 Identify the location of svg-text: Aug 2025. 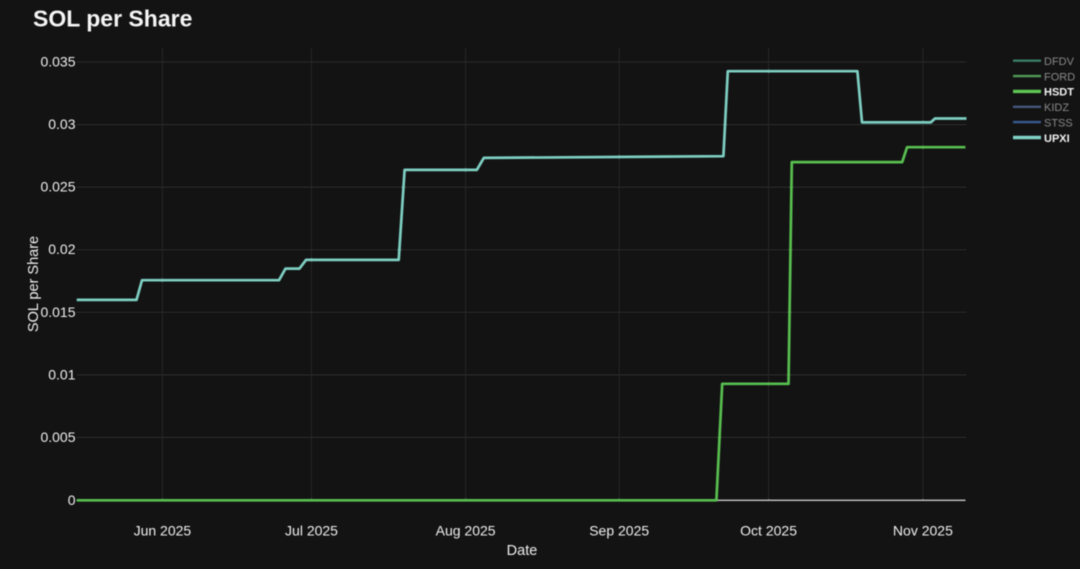
(466, 531).